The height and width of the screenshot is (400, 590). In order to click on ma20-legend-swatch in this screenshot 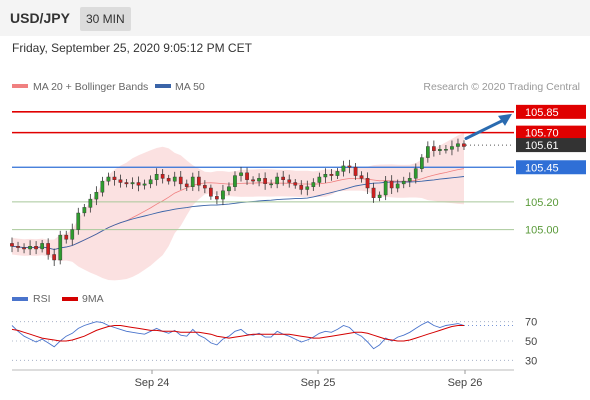, I will do `click(20, 86)`.